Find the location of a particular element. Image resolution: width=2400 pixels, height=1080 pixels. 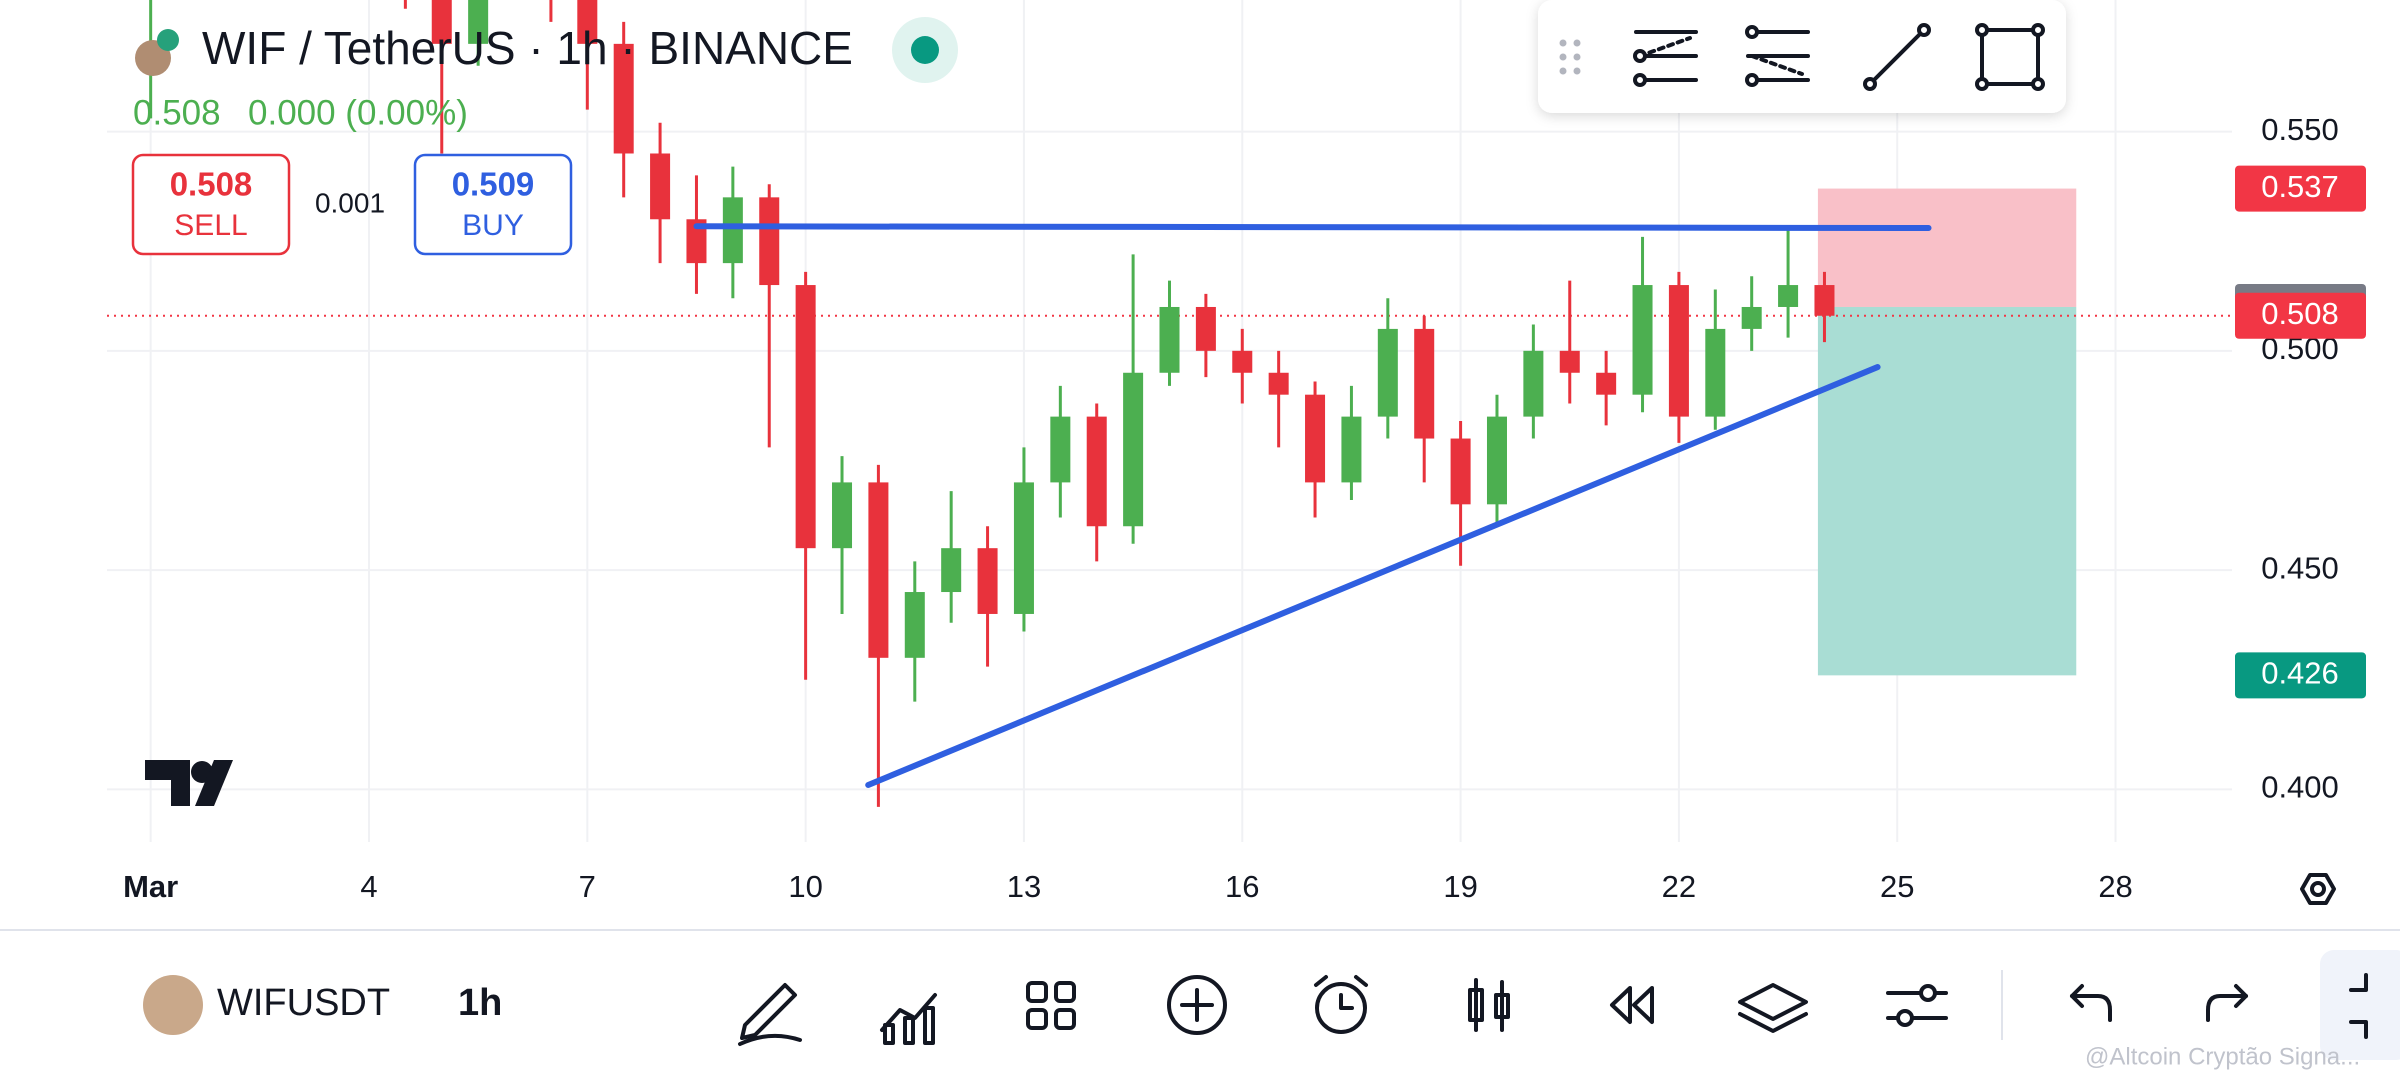

buy-button is located at coordinates (493, 204).